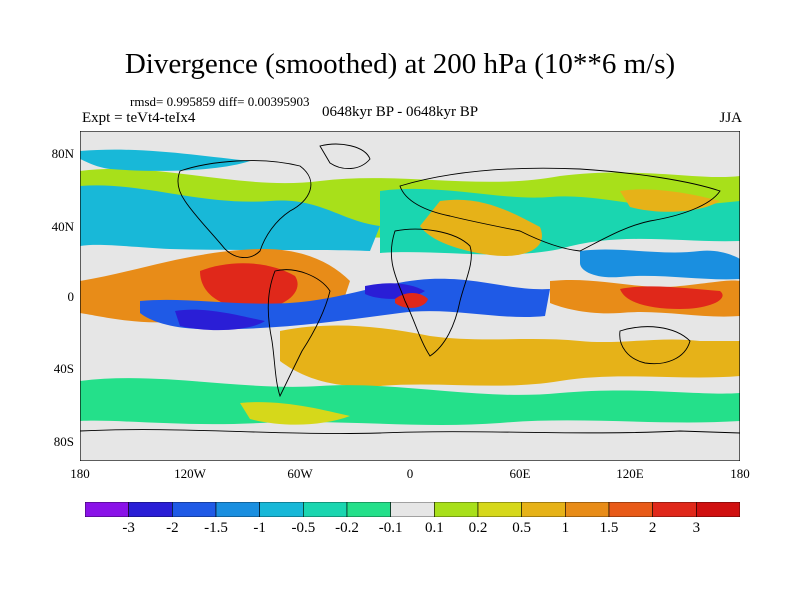  Describe the element at coordinates (172, 528) in the screenshot. I see `colorbar-label: -2` at that location.